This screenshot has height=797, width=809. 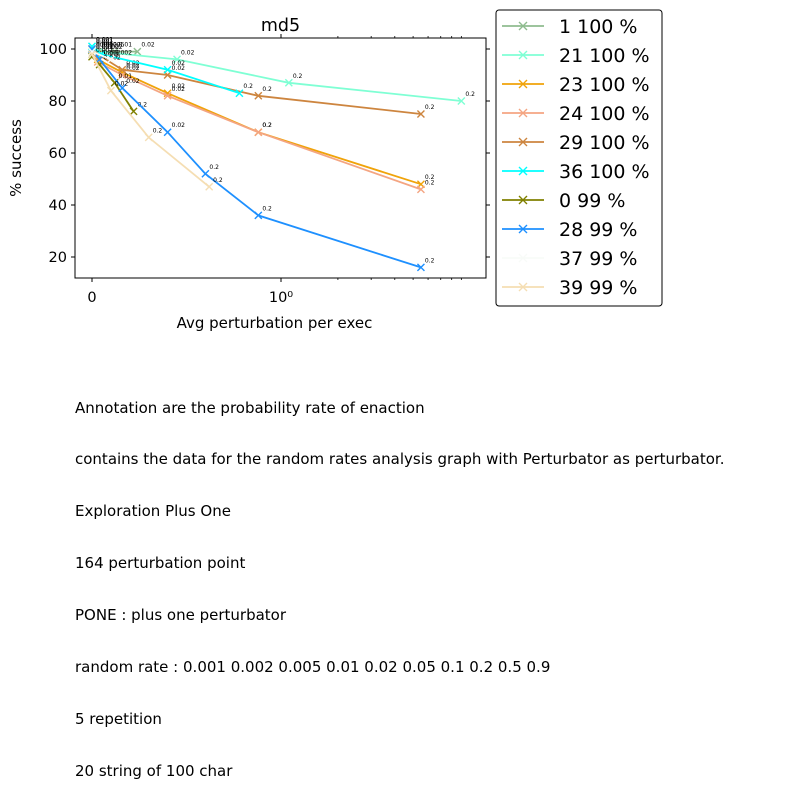 I want to click on x-axis-label: Avg perturbation per exec, so click(x=275, y=323).